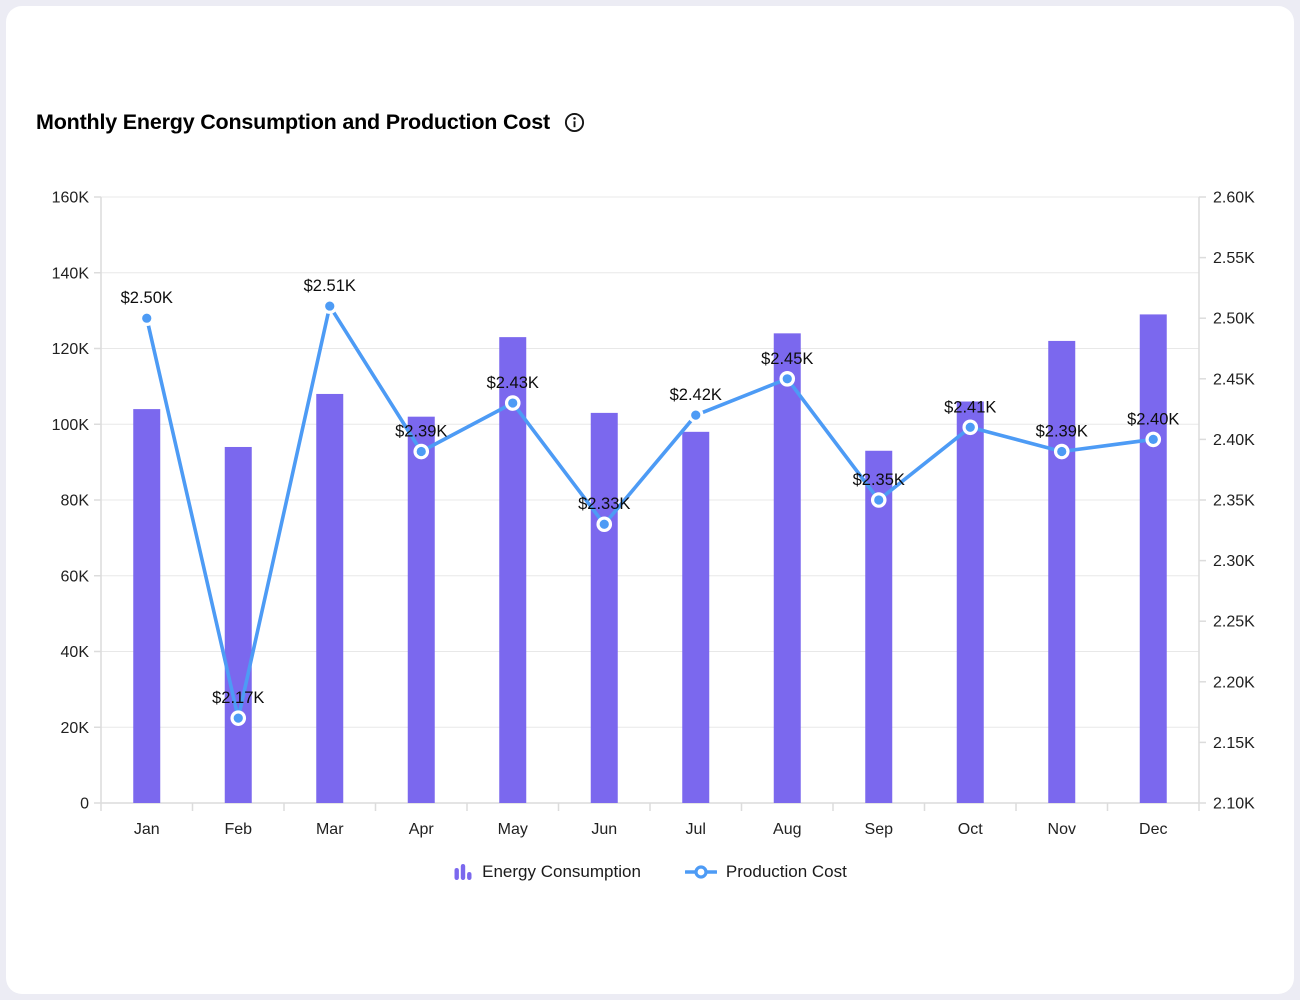 The height and width of the screenshot is (1000, 1300). What do you see at coordinates (238, 829) in the screenshot?
I see `x-axis-label-feb: Feb` at bounding box center [238, 829].